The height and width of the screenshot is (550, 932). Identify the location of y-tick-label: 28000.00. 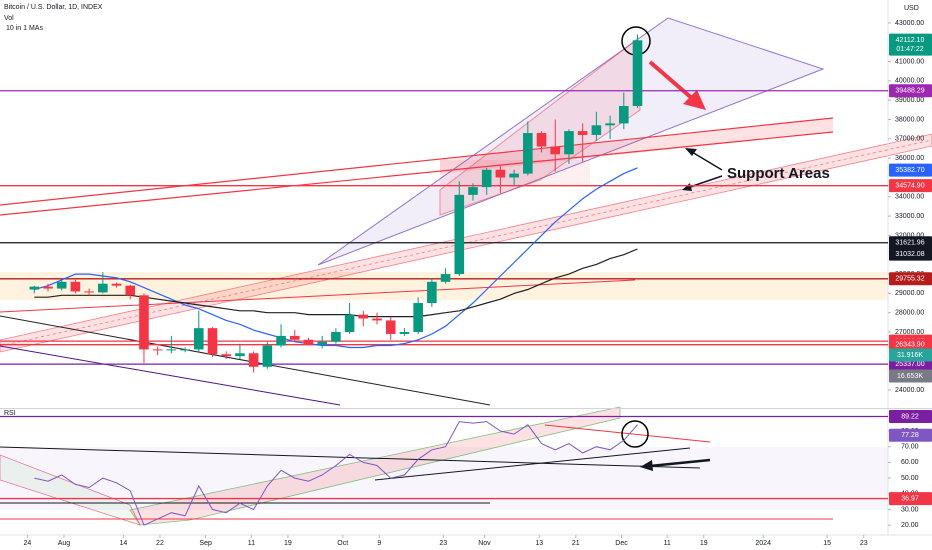
(909, 313).